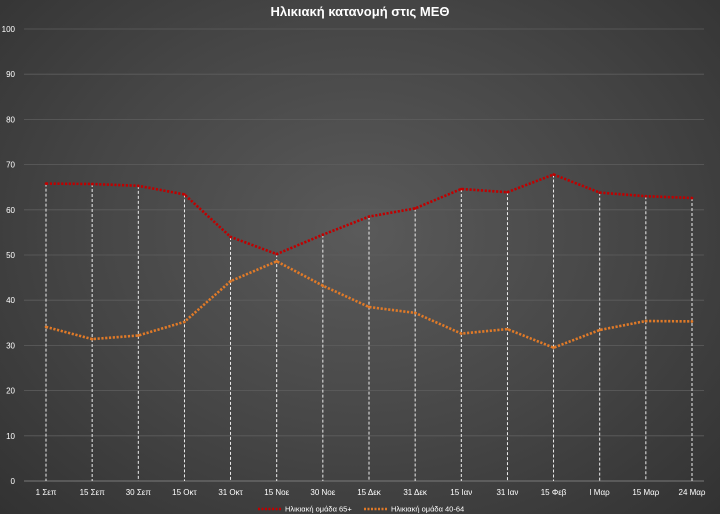 The image size is (720, 514). I want to click on x-tick-label: 31 Δεκ, so click(415, 492).